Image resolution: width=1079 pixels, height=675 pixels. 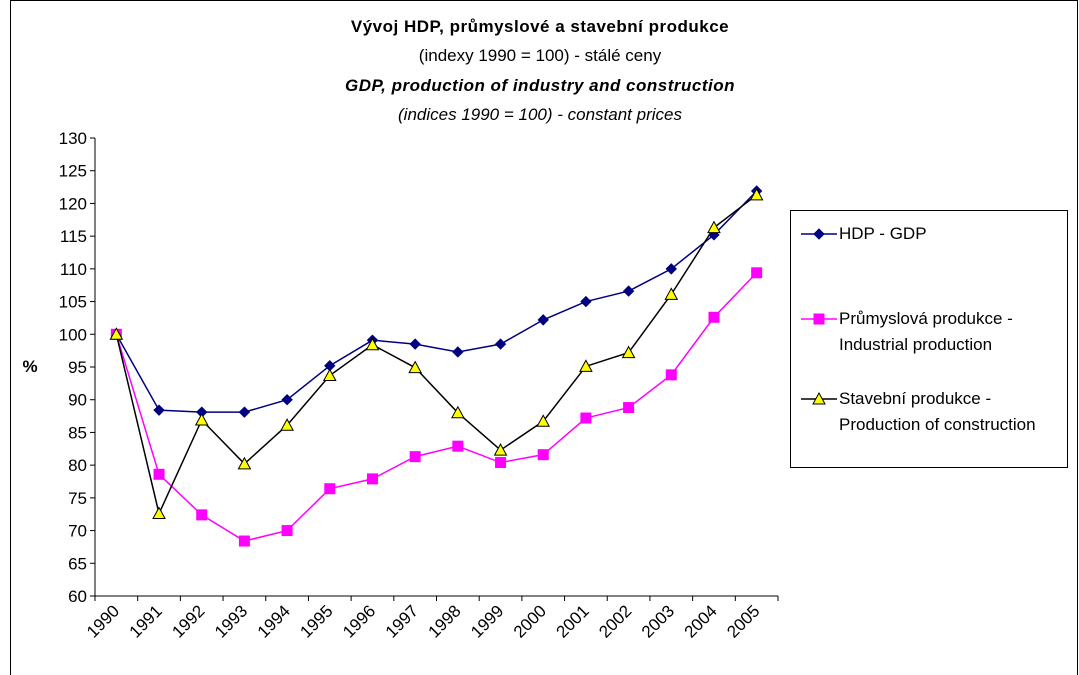 I want to click on x-tick-label: 1994, so click(x=274, y=621).